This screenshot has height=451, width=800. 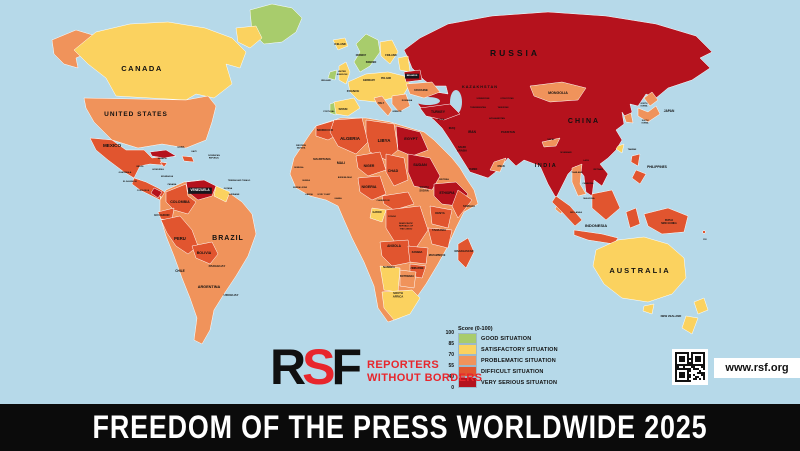 I want to click on region-usa, so click(x=150, y=122).